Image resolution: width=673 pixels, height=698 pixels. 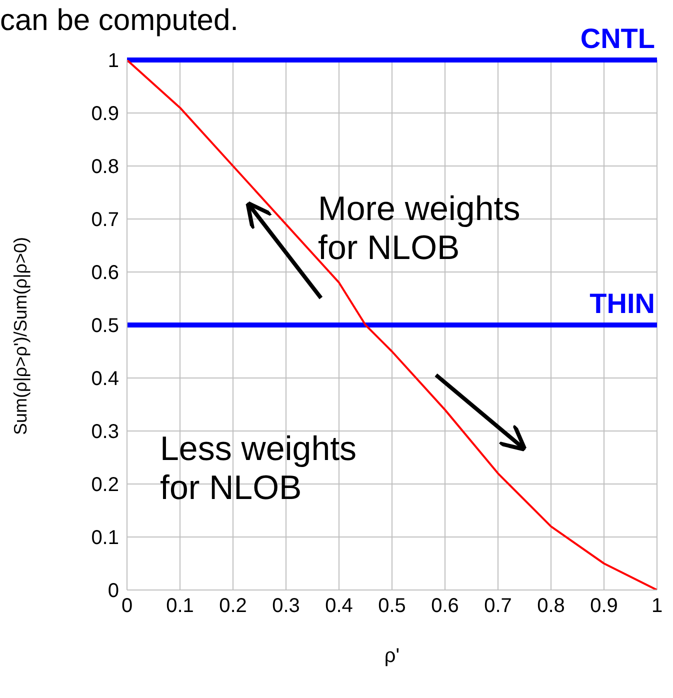 I want to click on ref-line-label: CNTL, so click(x=617, y=38).